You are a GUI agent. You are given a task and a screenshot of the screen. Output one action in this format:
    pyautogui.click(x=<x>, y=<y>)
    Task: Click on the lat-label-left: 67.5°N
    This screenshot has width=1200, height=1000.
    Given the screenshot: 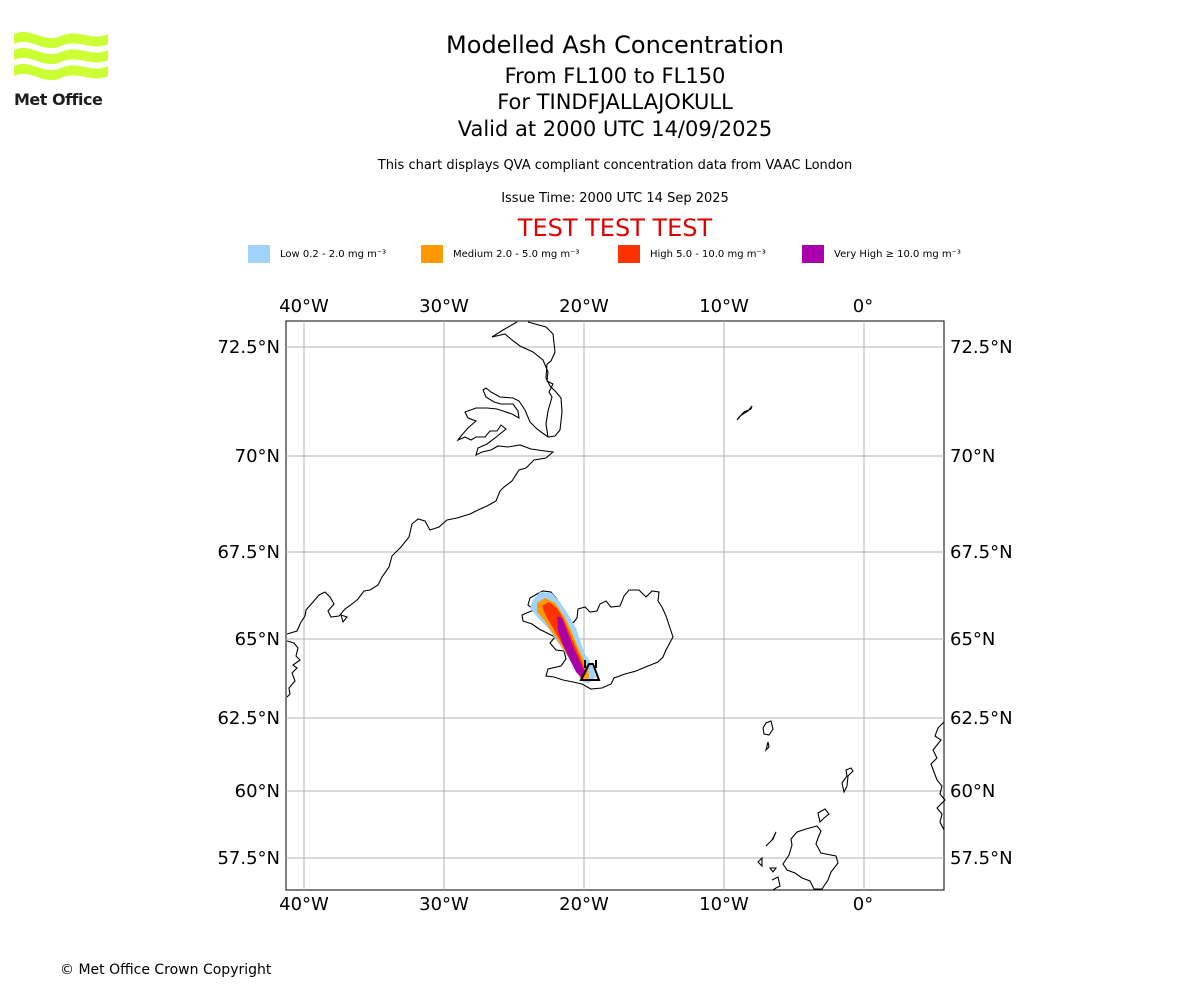 What is the action you would take?
    pyautogui.click(x=248, y=552)
    